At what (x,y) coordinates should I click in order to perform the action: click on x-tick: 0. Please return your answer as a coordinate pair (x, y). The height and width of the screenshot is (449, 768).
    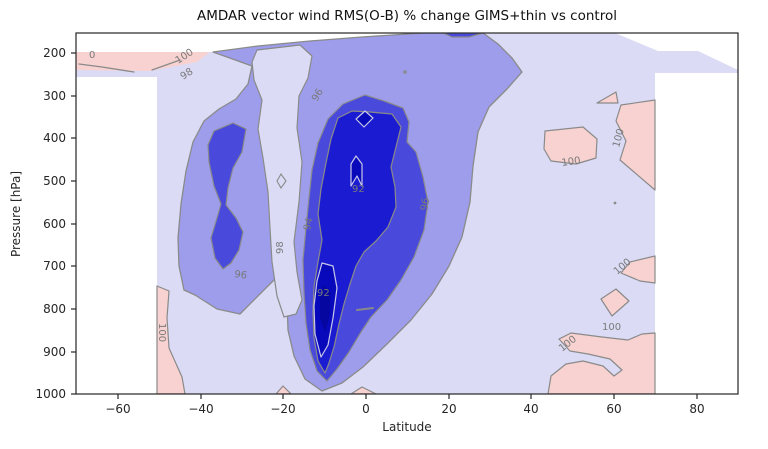
    Looking at the image, I should click on (366, 409).